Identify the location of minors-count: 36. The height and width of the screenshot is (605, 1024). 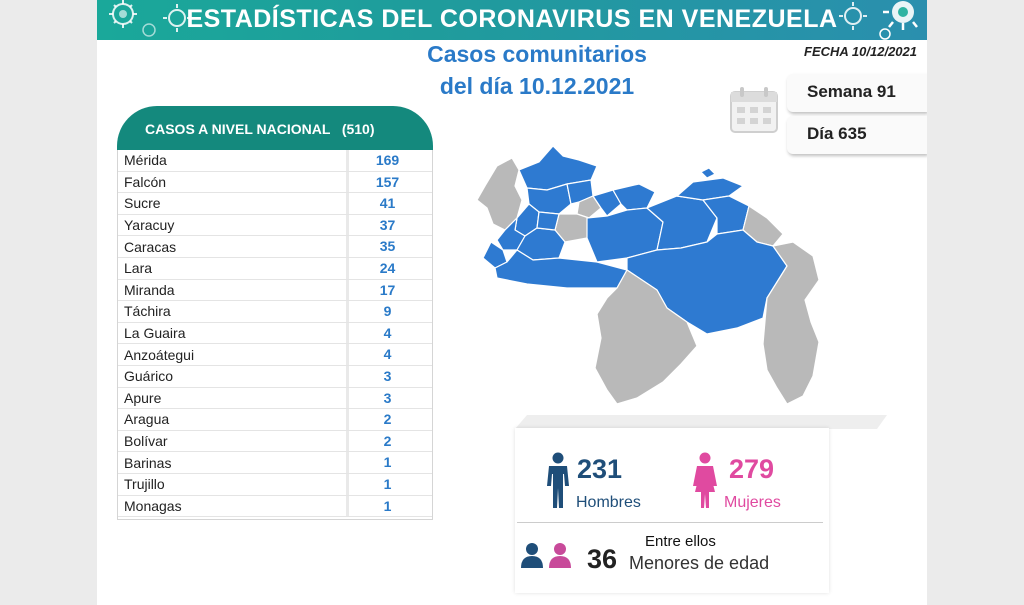
(602, 559).